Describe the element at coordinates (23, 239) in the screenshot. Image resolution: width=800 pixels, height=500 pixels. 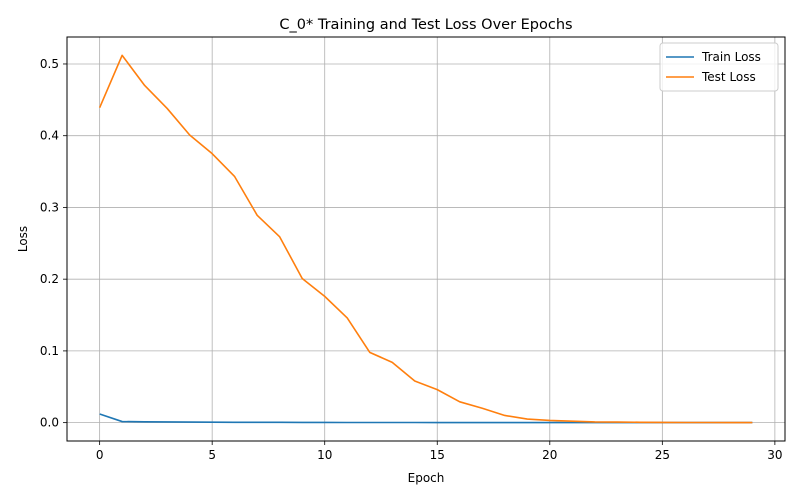
I see `y-axis-title: Loss` at that location.